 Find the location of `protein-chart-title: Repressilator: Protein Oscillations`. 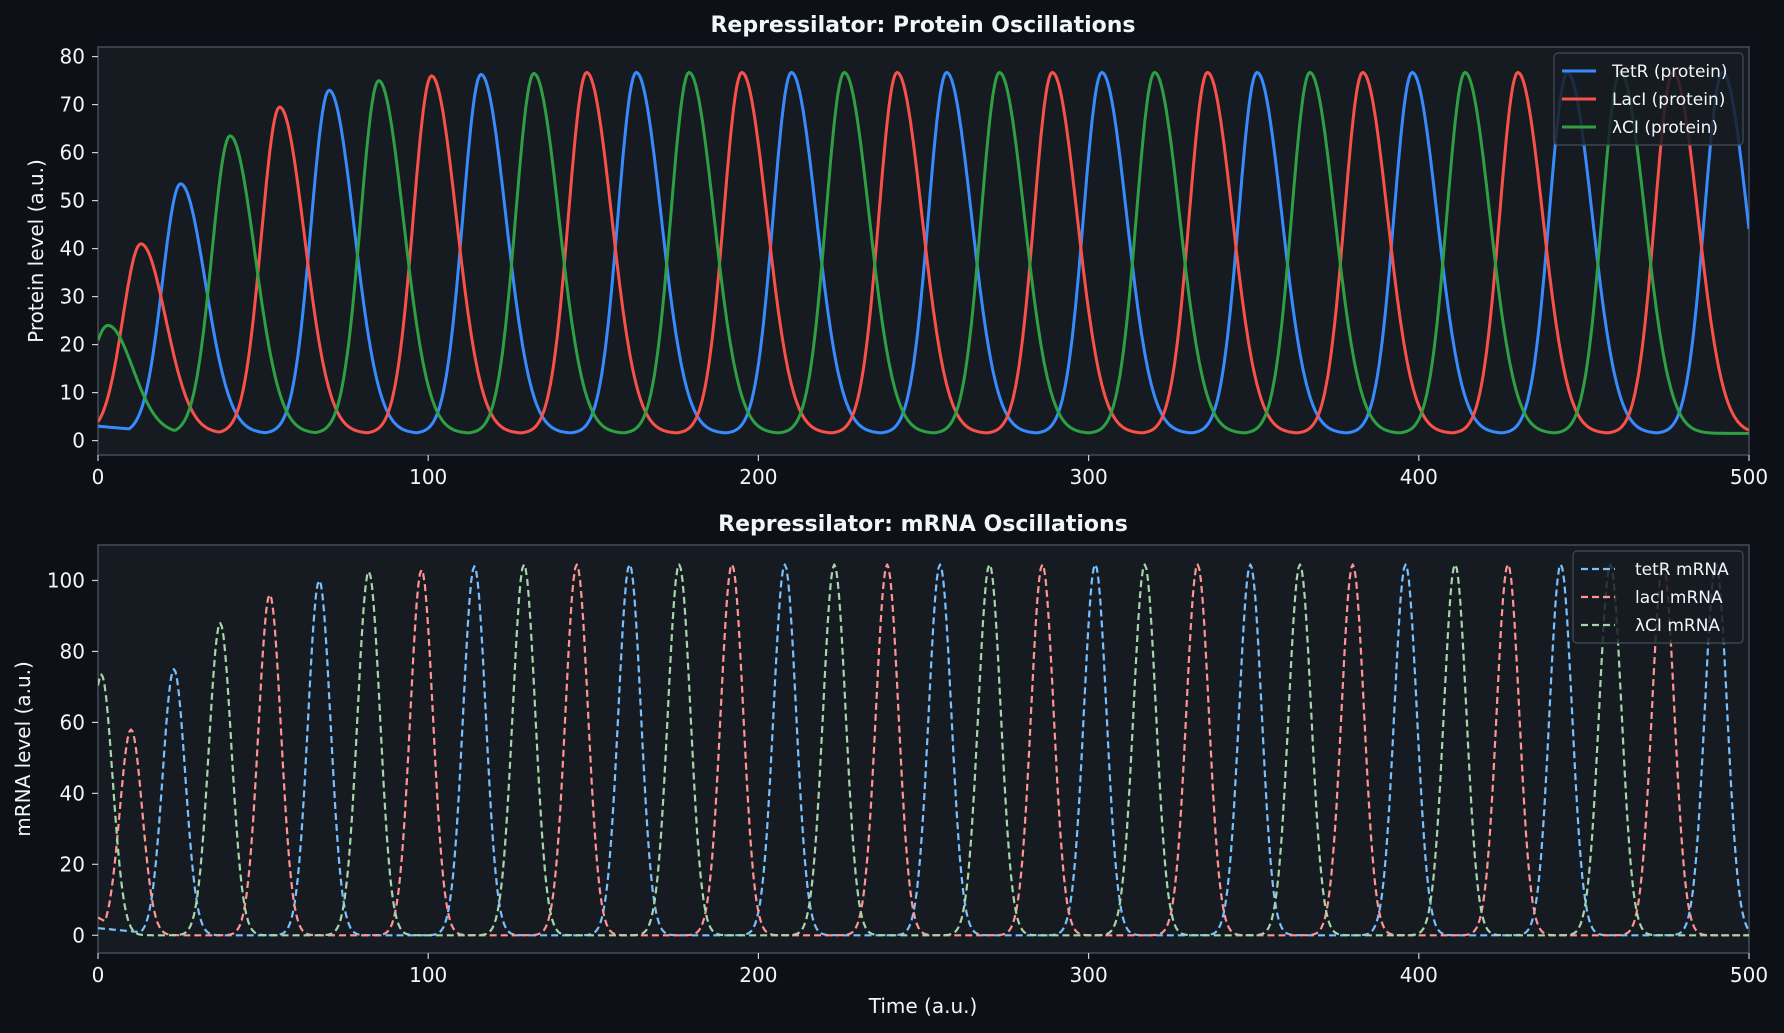

protein-chart-title: Repressilator: Protein Oscillations is located at coordinates (922, 25).